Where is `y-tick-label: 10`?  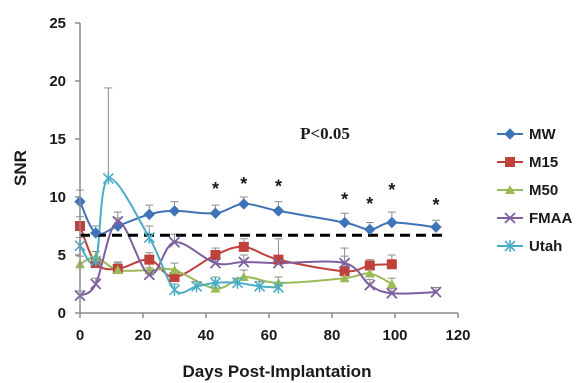 y-tick-label: 10 is located at coordinates (57, 197).